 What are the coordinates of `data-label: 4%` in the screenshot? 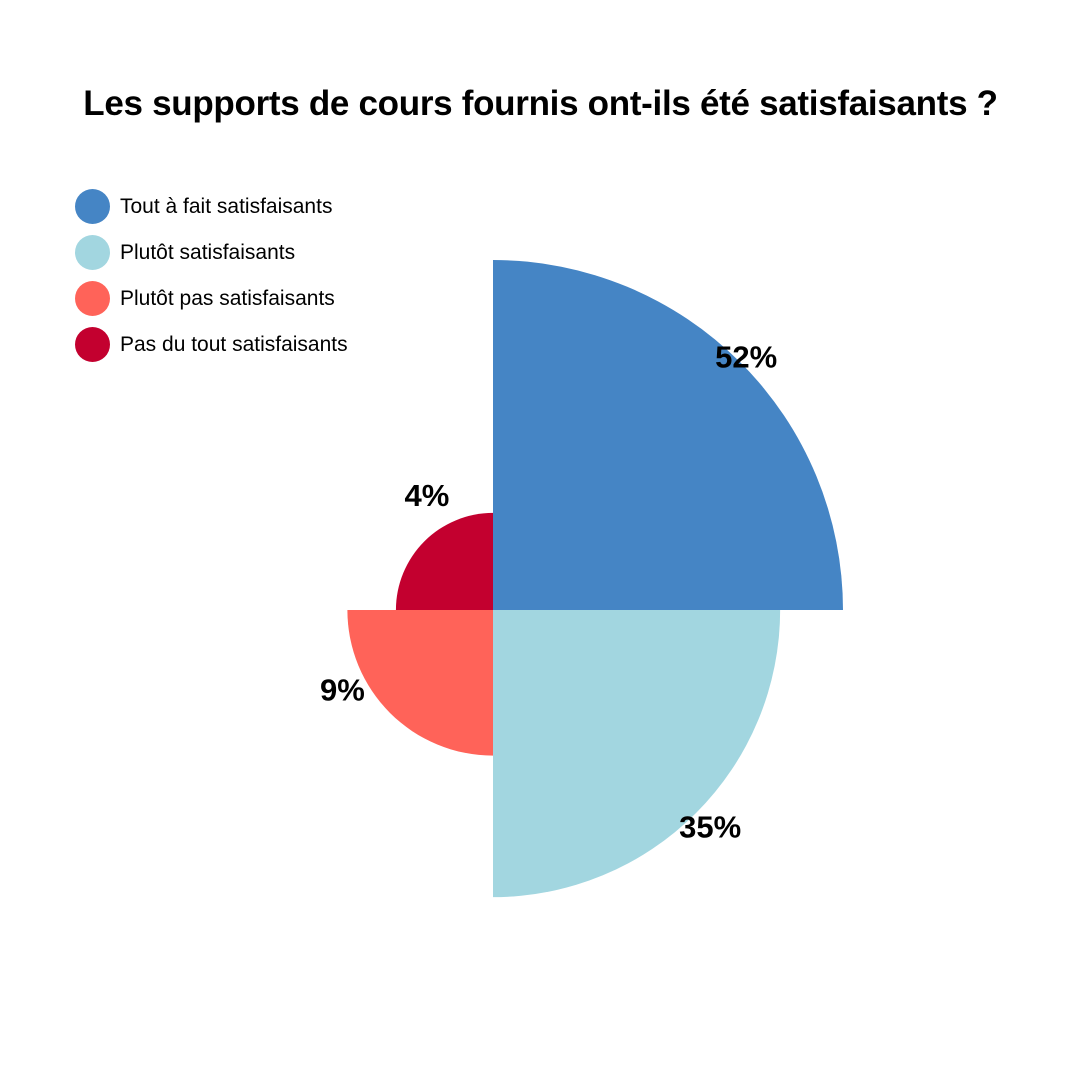 It's located at (427, 495).